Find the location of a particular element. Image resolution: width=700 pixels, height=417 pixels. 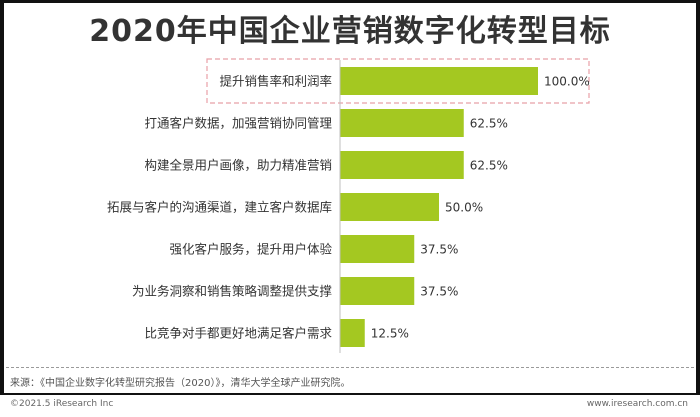

category-label: 拓展与客户的沟通渠道，建立客户数据库 is located at coordinates (219, 207).